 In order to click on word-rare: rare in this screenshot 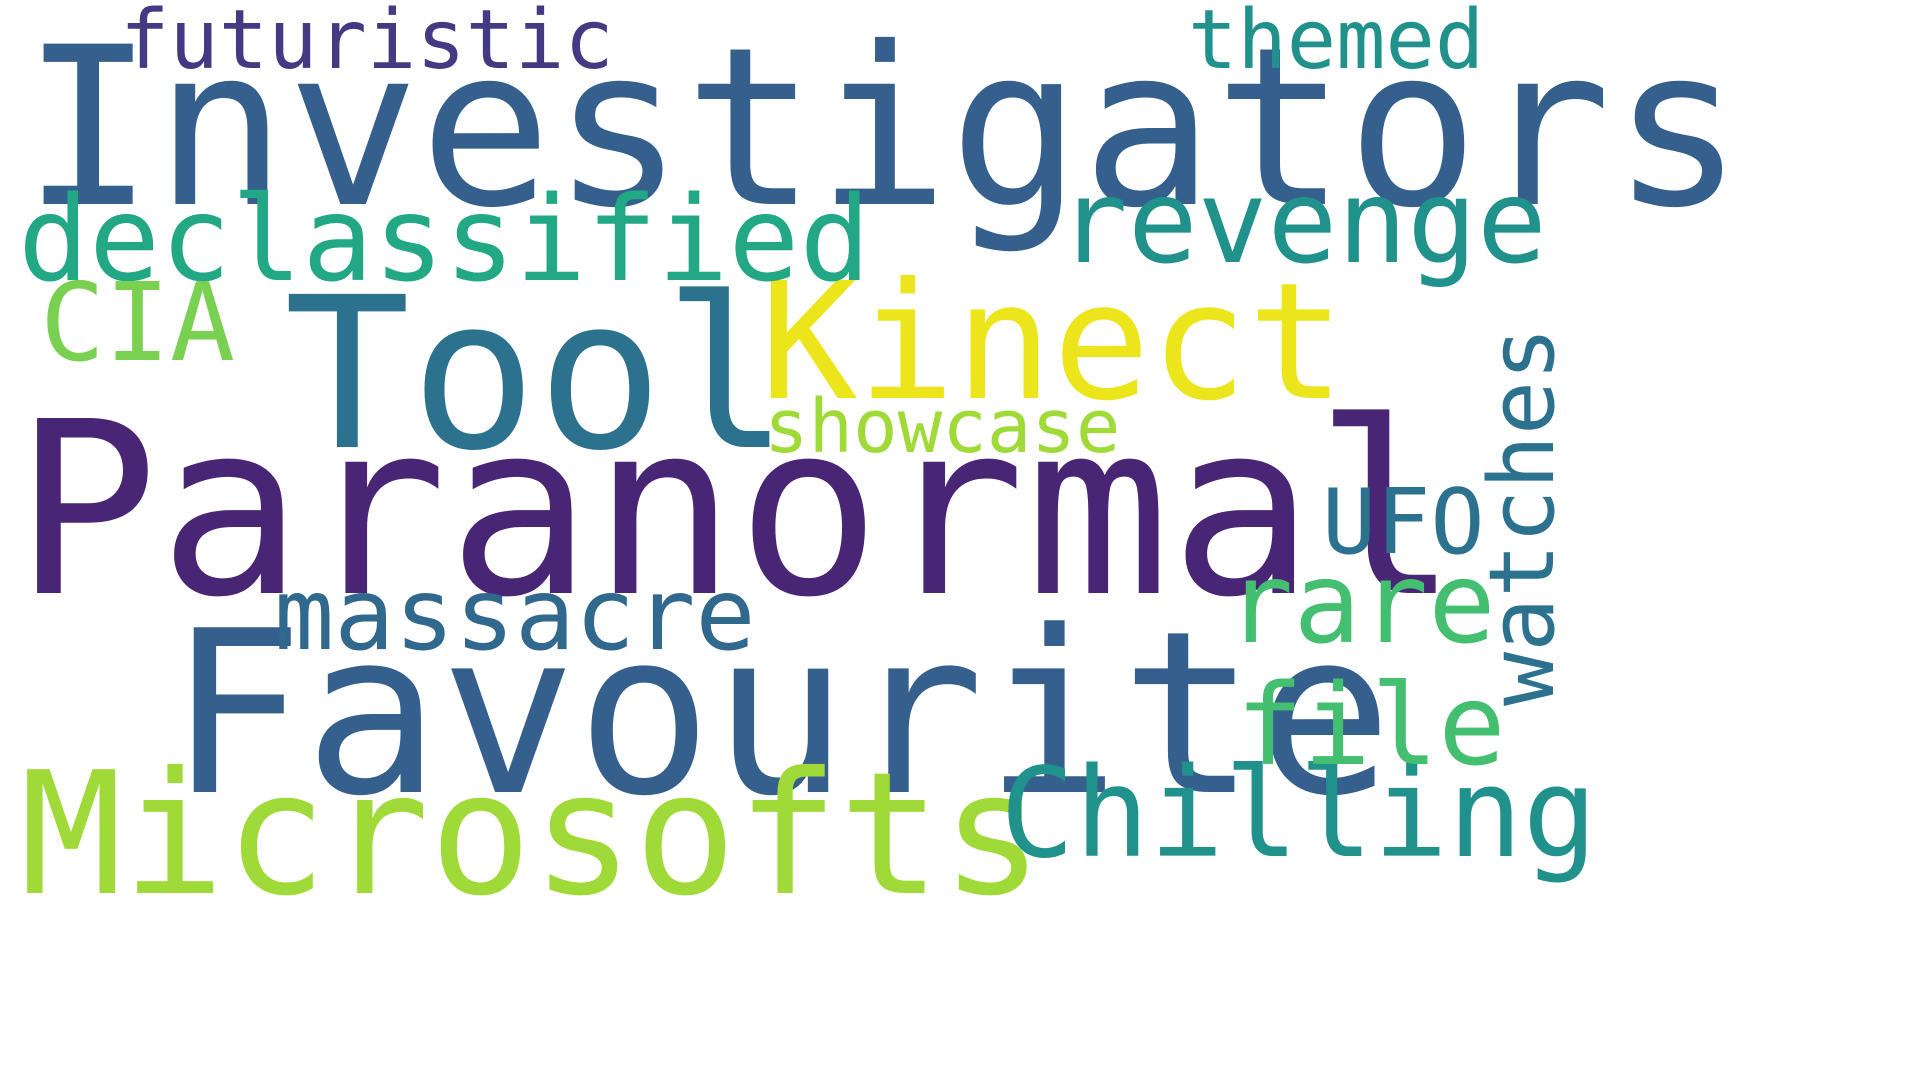, I will do `click(1361, 604)`.